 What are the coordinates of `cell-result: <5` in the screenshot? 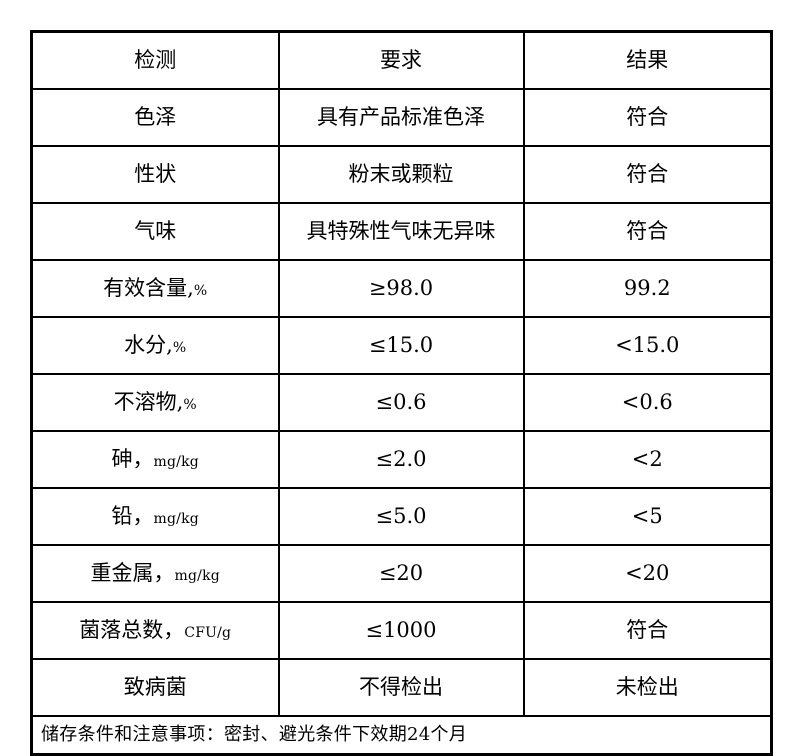 It's located at (647, 516).